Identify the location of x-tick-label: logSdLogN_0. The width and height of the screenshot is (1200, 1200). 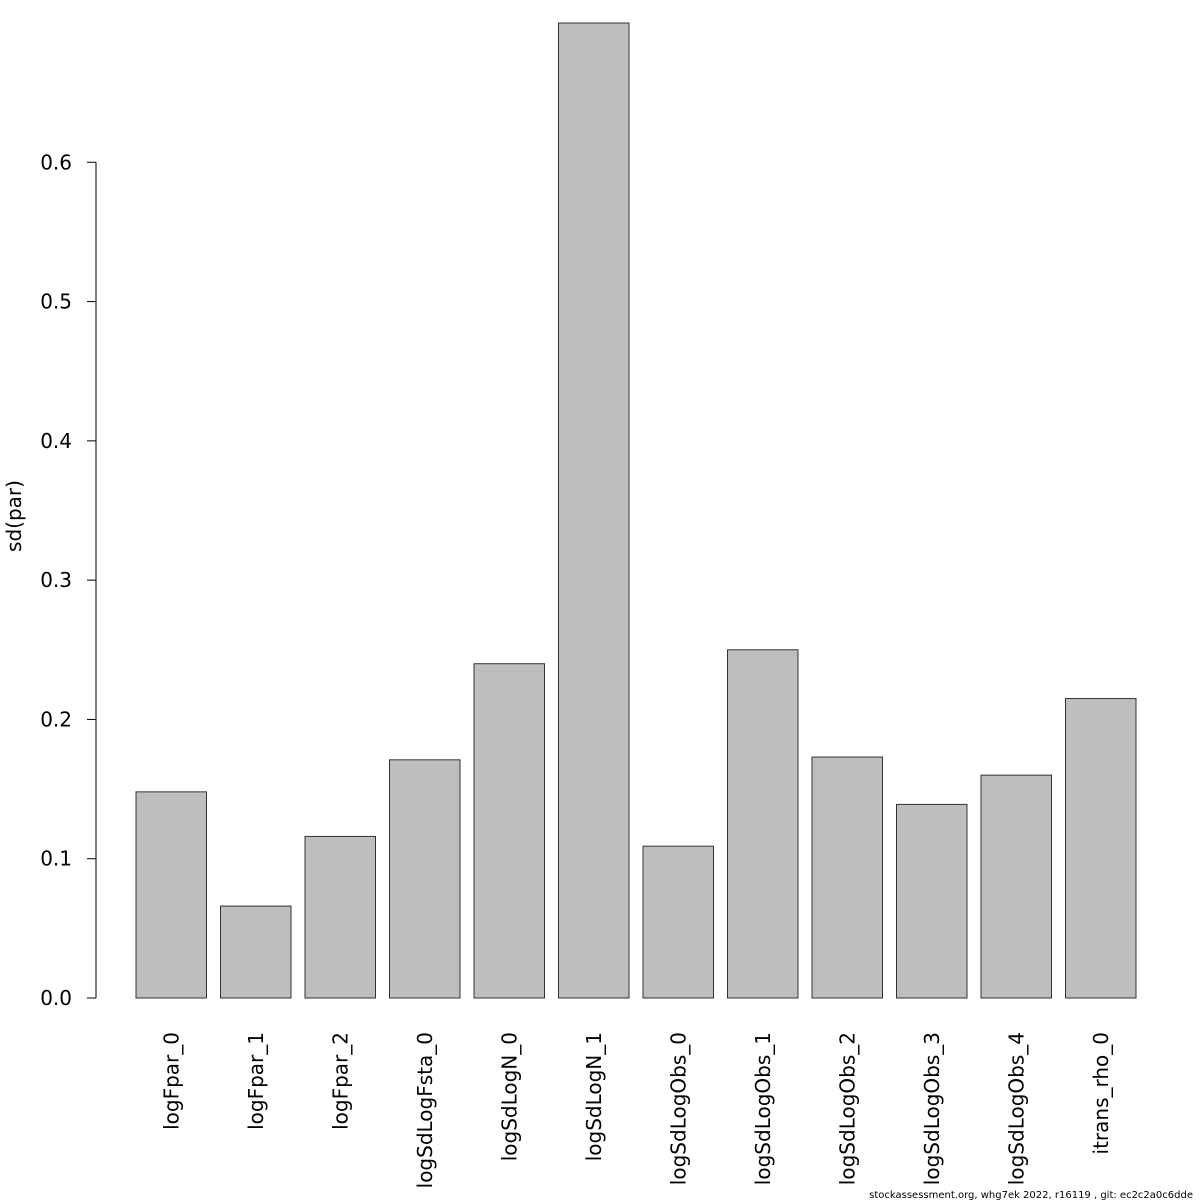
(509, 1096).